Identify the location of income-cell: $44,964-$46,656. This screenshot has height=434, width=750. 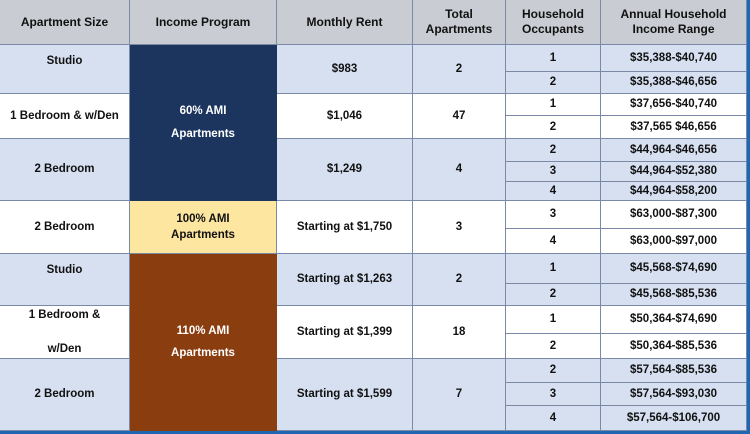
(674, 150).